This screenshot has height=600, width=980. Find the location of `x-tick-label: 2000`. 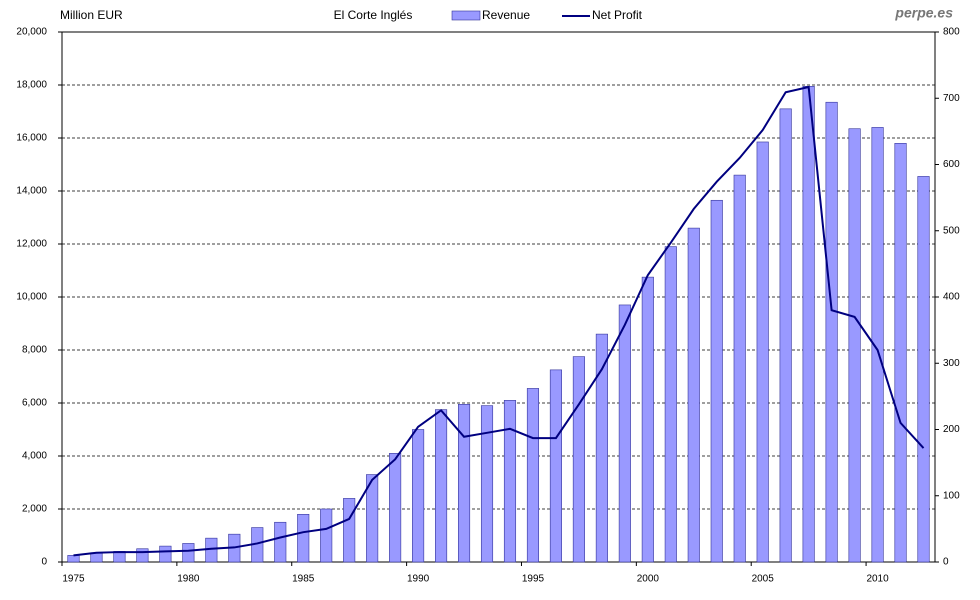

x-tick-label: 2000 is located at coordinates (648, 579).